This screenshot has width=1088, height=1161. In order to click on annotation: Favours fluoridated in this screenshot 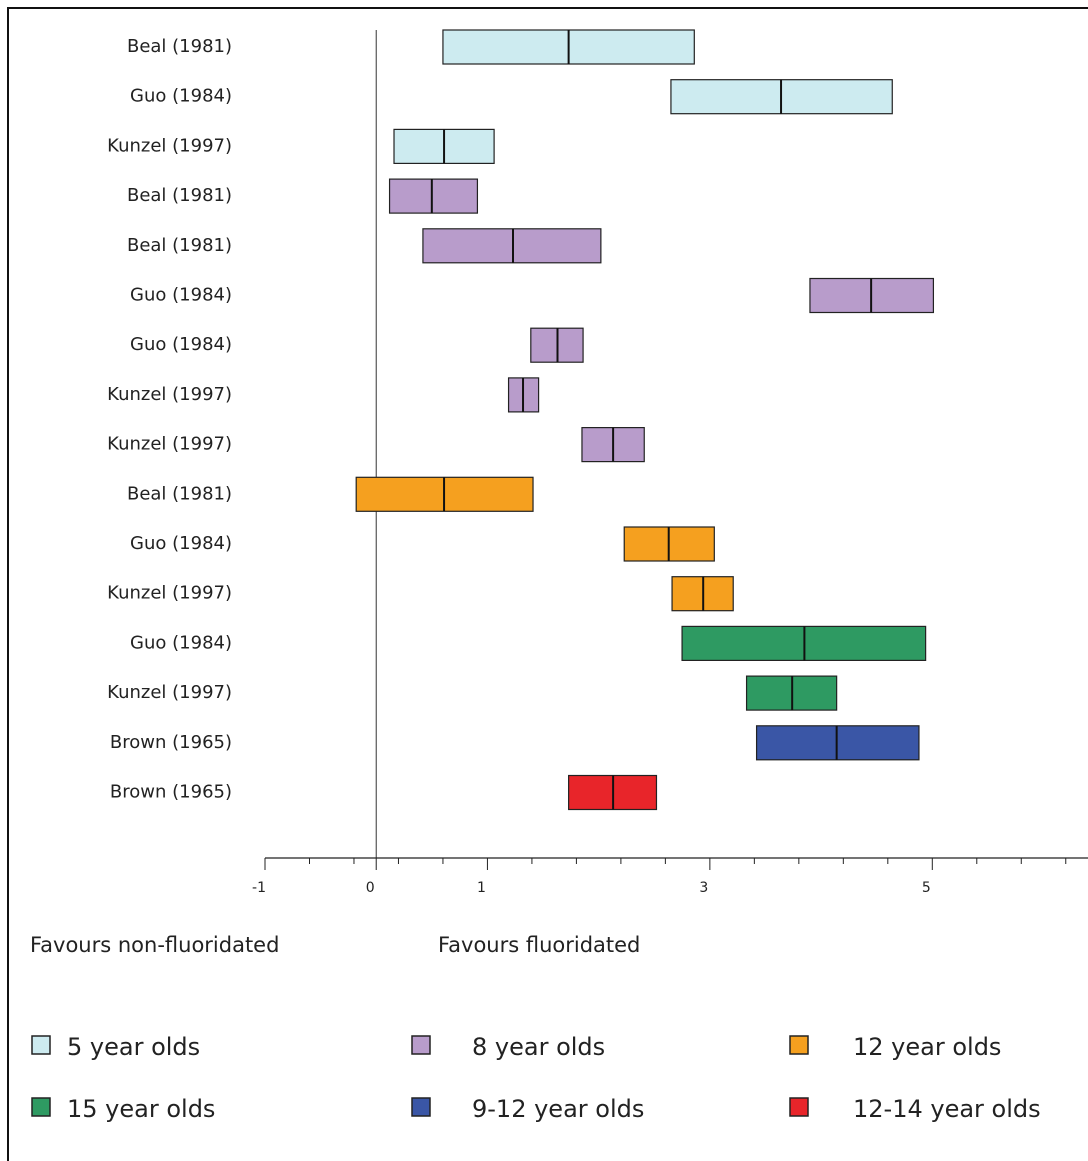, I will do `click(539, 945)`.